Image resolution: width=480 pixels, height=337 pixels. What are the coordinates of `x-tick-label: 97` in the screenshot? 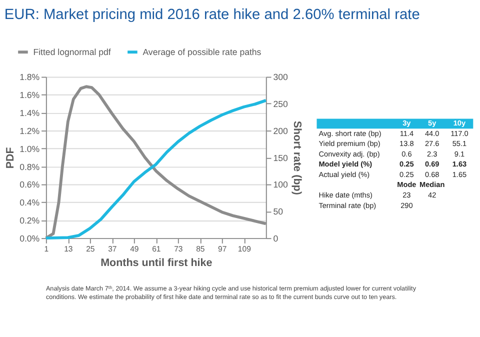 It's located at (222, 249).